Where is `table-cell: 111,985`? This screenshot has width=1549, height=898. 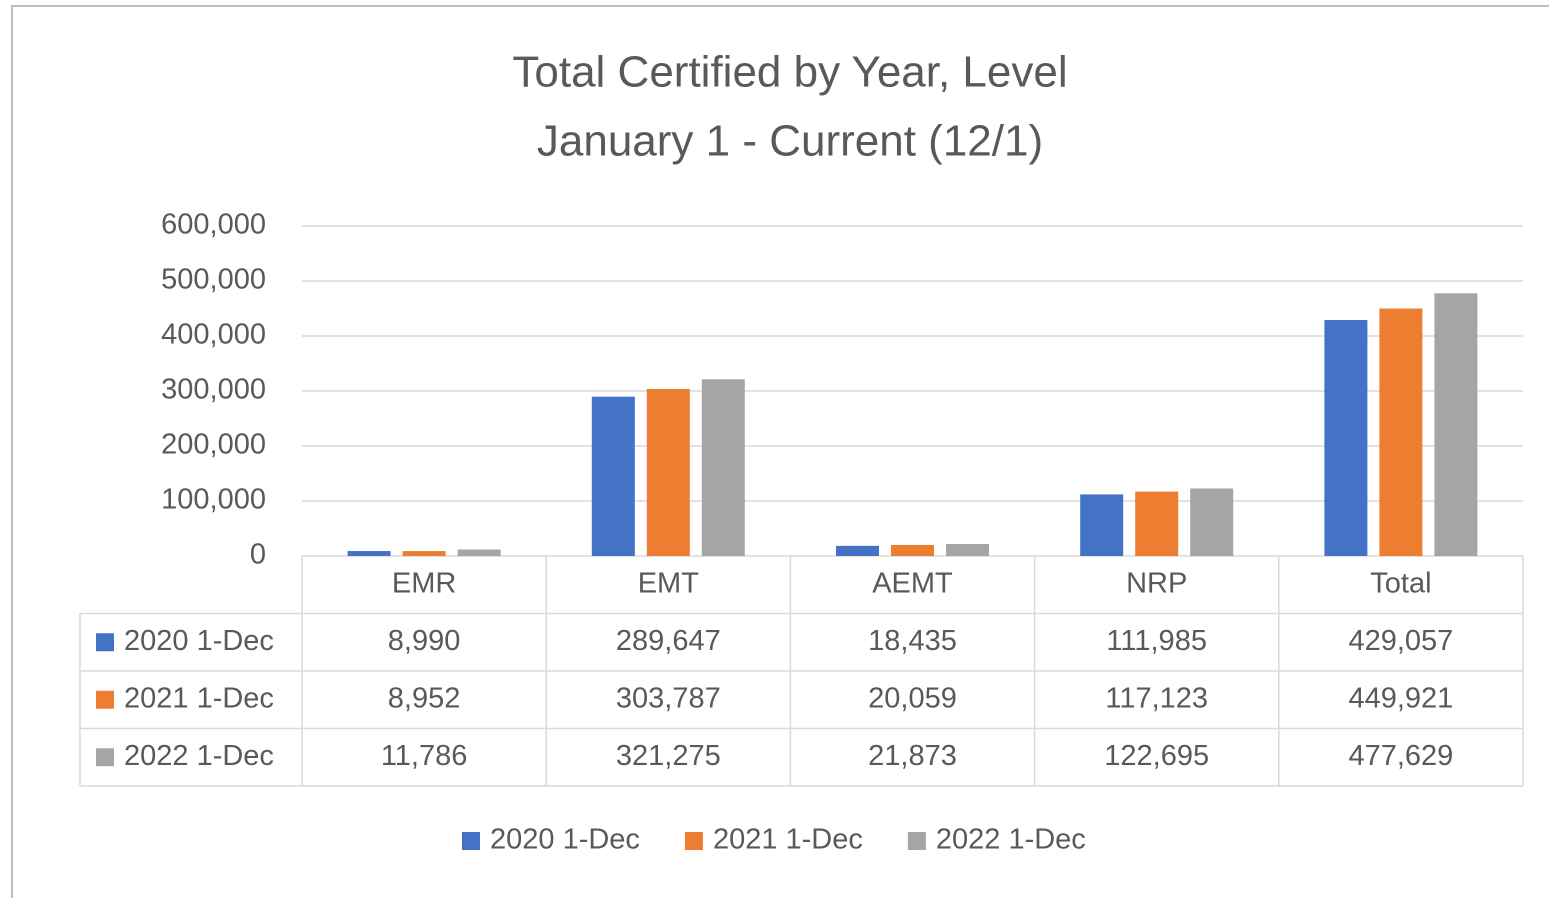
table-cell: 111,985 is located at coordinates (1156, 641).